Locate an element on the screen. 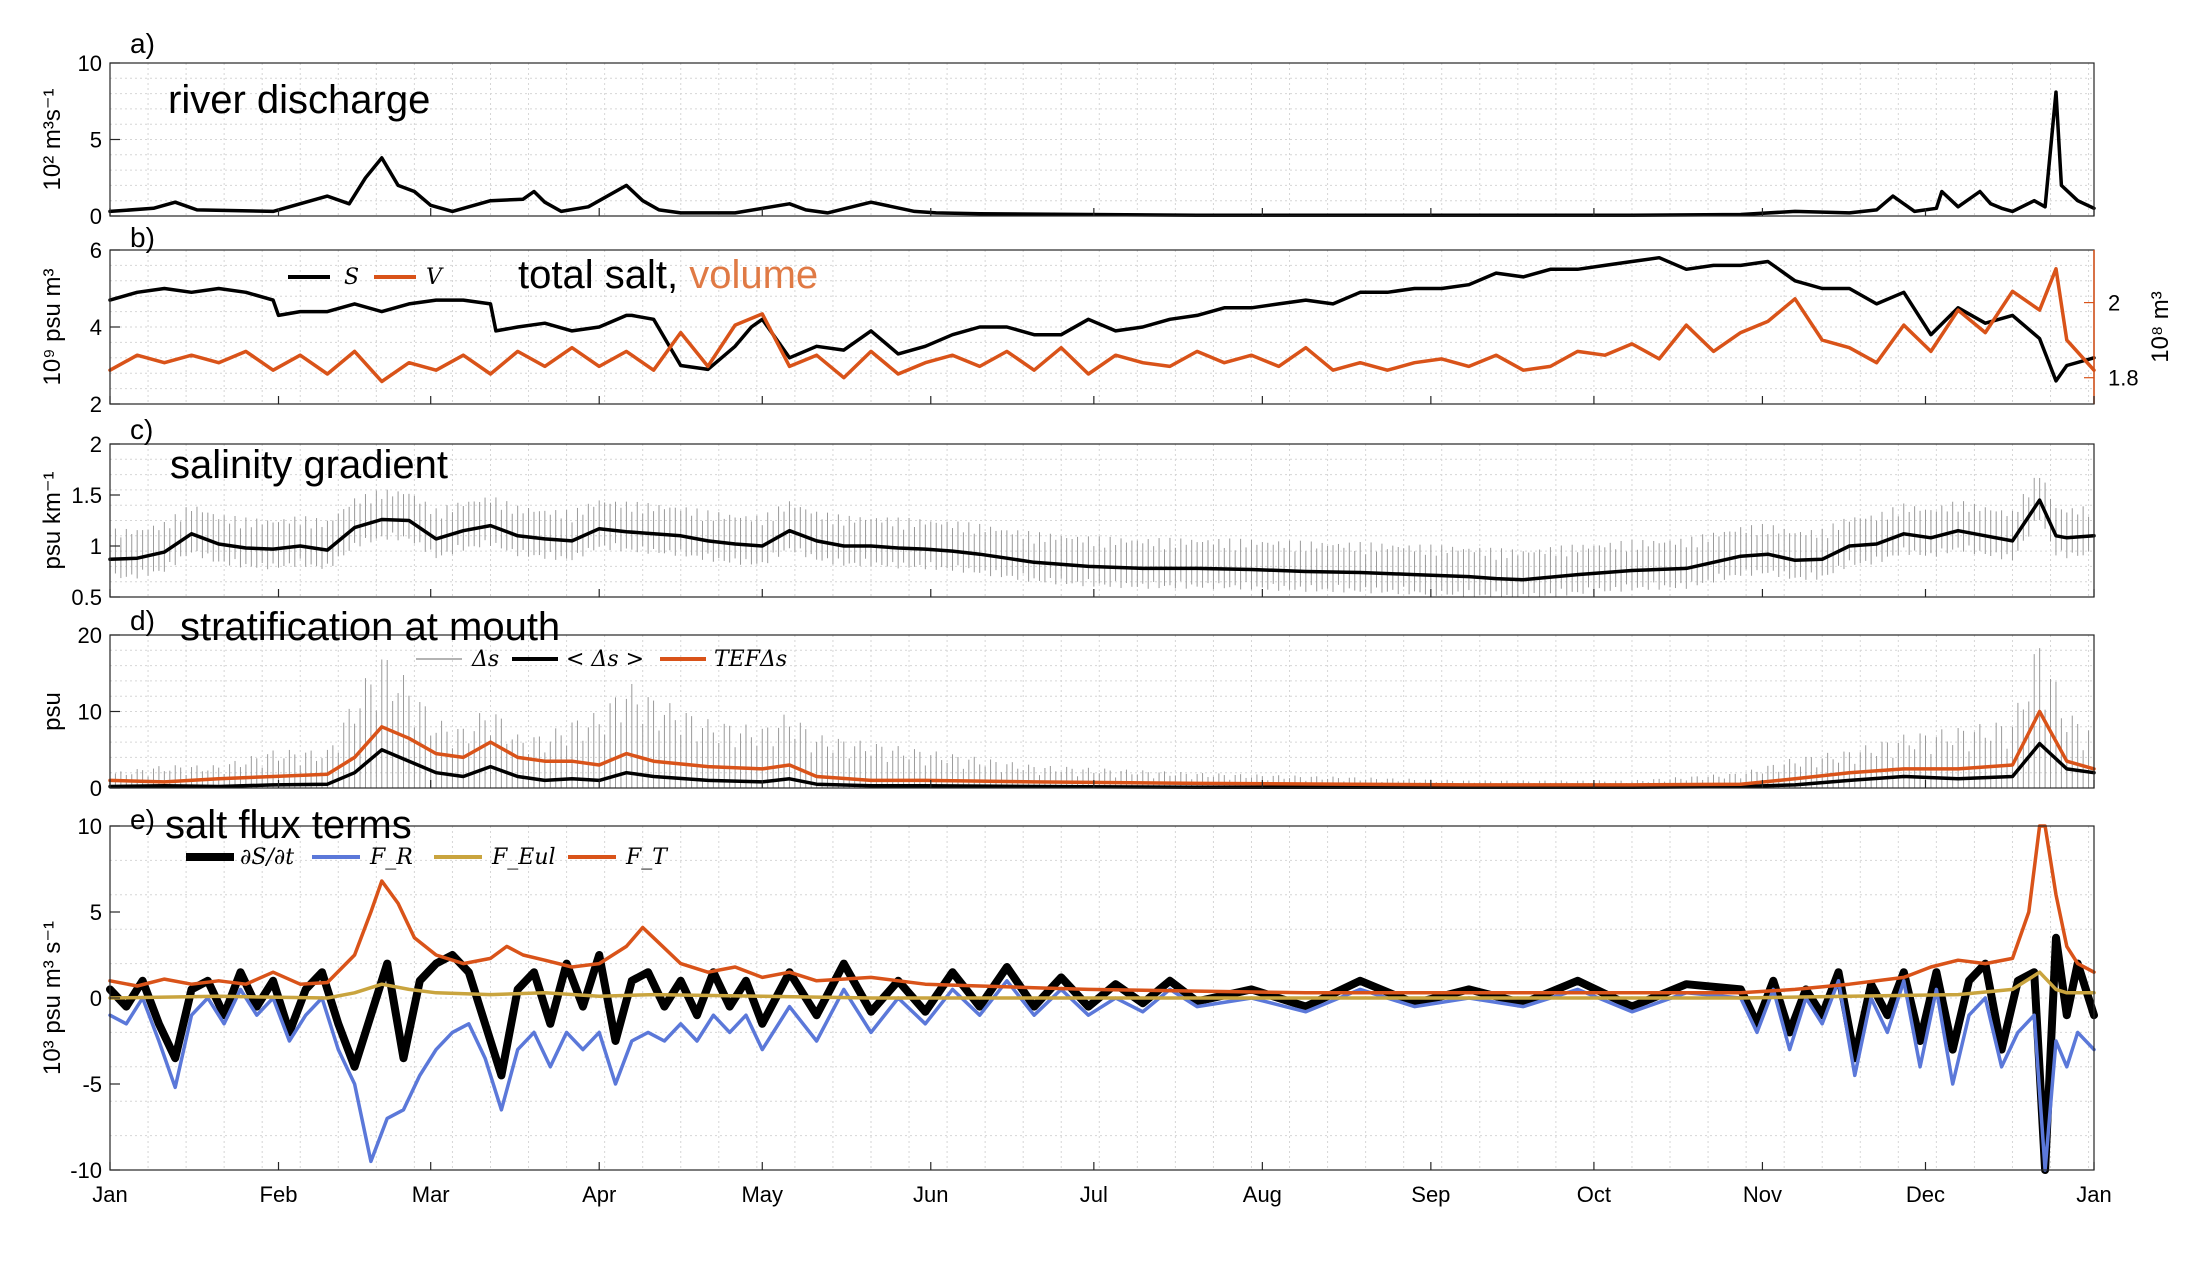 This screenshot has width=2200, height=1261. series-line-V is located at coordinates (1102, 325).